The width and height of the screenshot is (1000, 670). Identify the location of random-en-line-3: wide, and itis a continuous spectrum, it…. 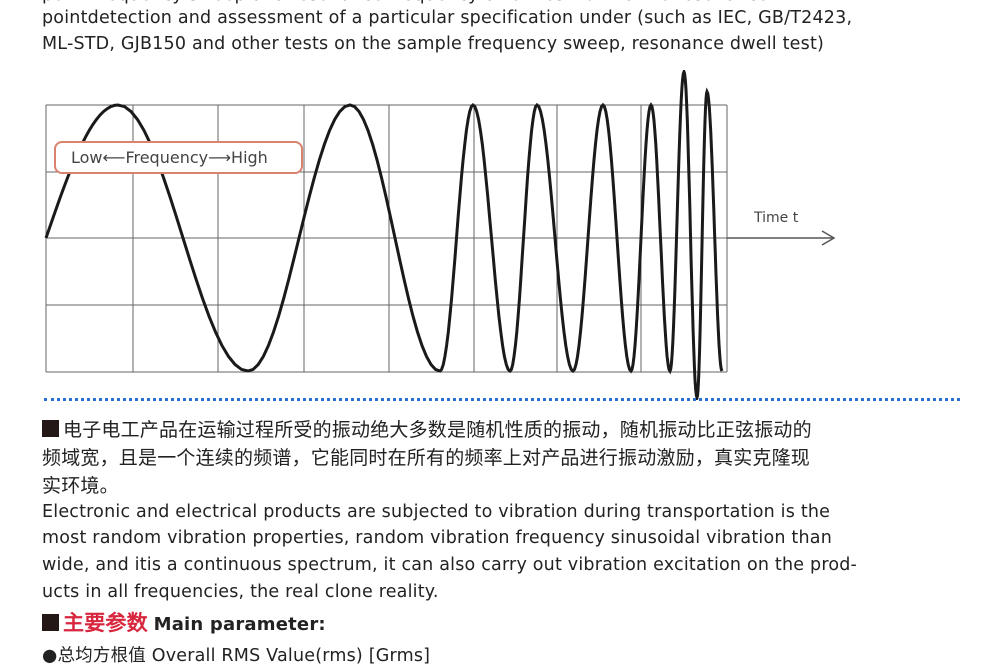
(450, 565).